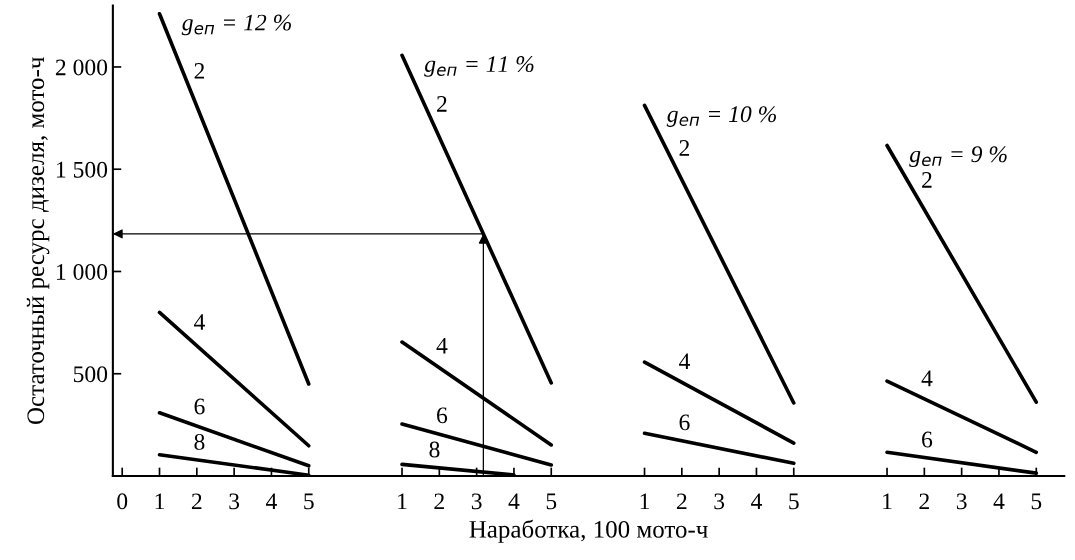 The image size is (1075, 560). Describe the element at coordinates (38, 241) in the screenshot. I see `y-axis-title: Остаточный ресурс дизеля, мото-ч` at that location.